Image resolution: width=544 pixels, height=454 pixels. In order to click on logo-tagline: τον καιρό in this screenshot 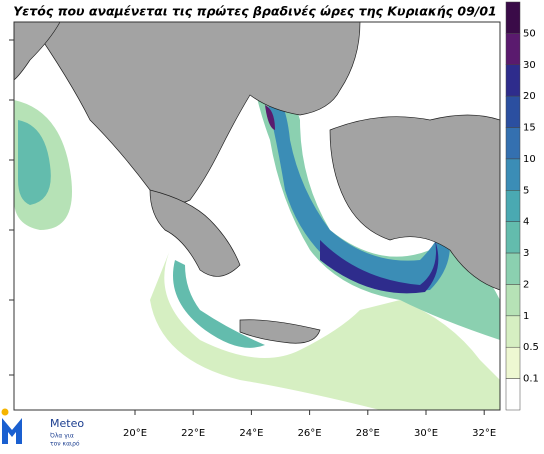, I will do `click(65, 444)`.